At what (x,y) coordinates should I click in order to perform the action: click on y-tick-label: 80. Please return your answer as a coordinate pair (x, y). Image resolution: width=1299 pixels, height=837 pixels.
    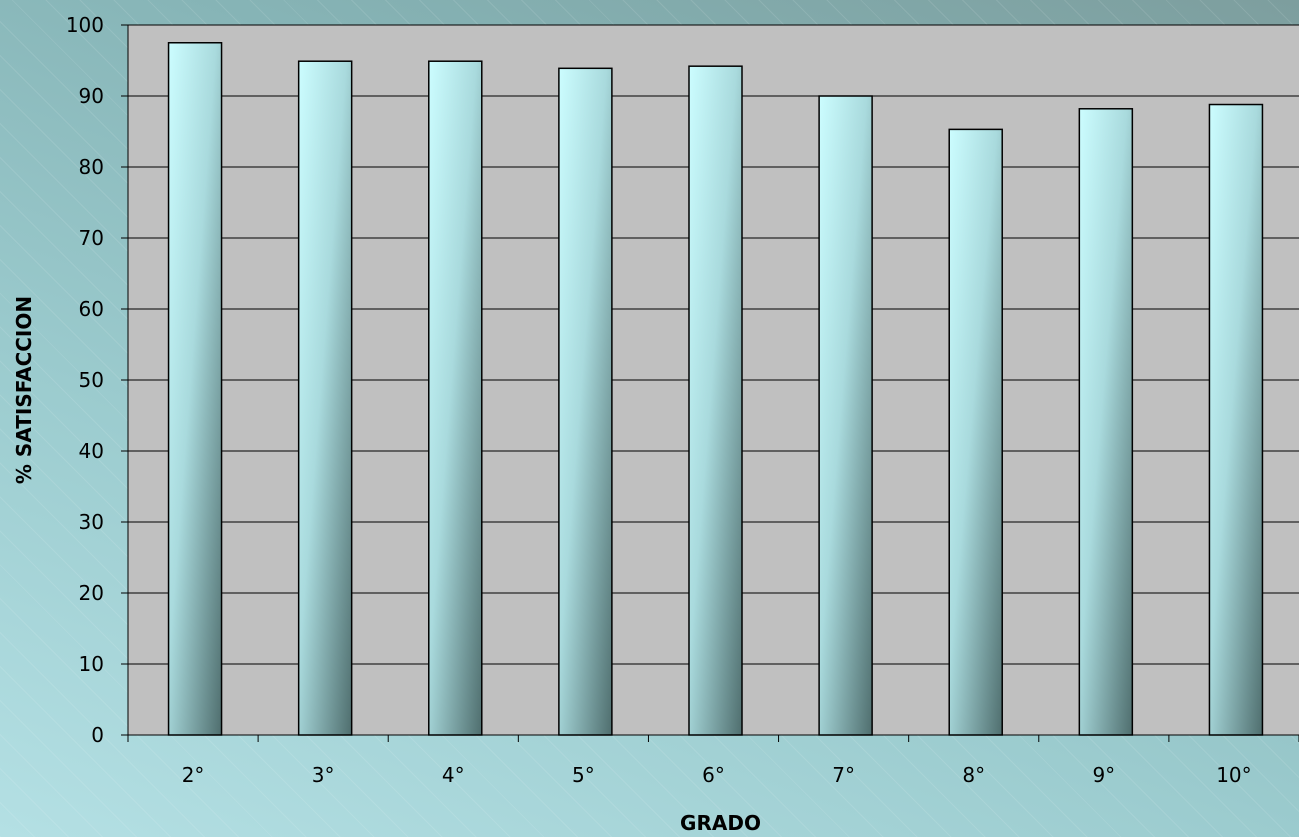
    Looking at the image, I should click on (91, 167).